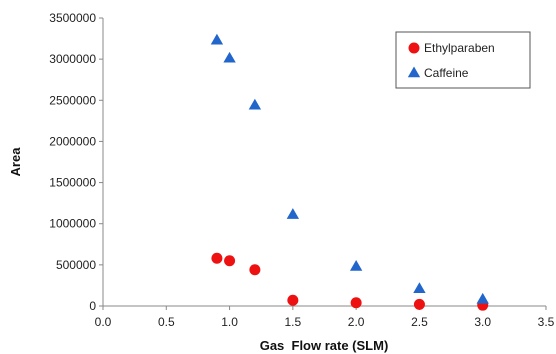  Describe the element at coordinates (72, 59) in the screenshot. I see `y-tick-label: 3000000` at that location.